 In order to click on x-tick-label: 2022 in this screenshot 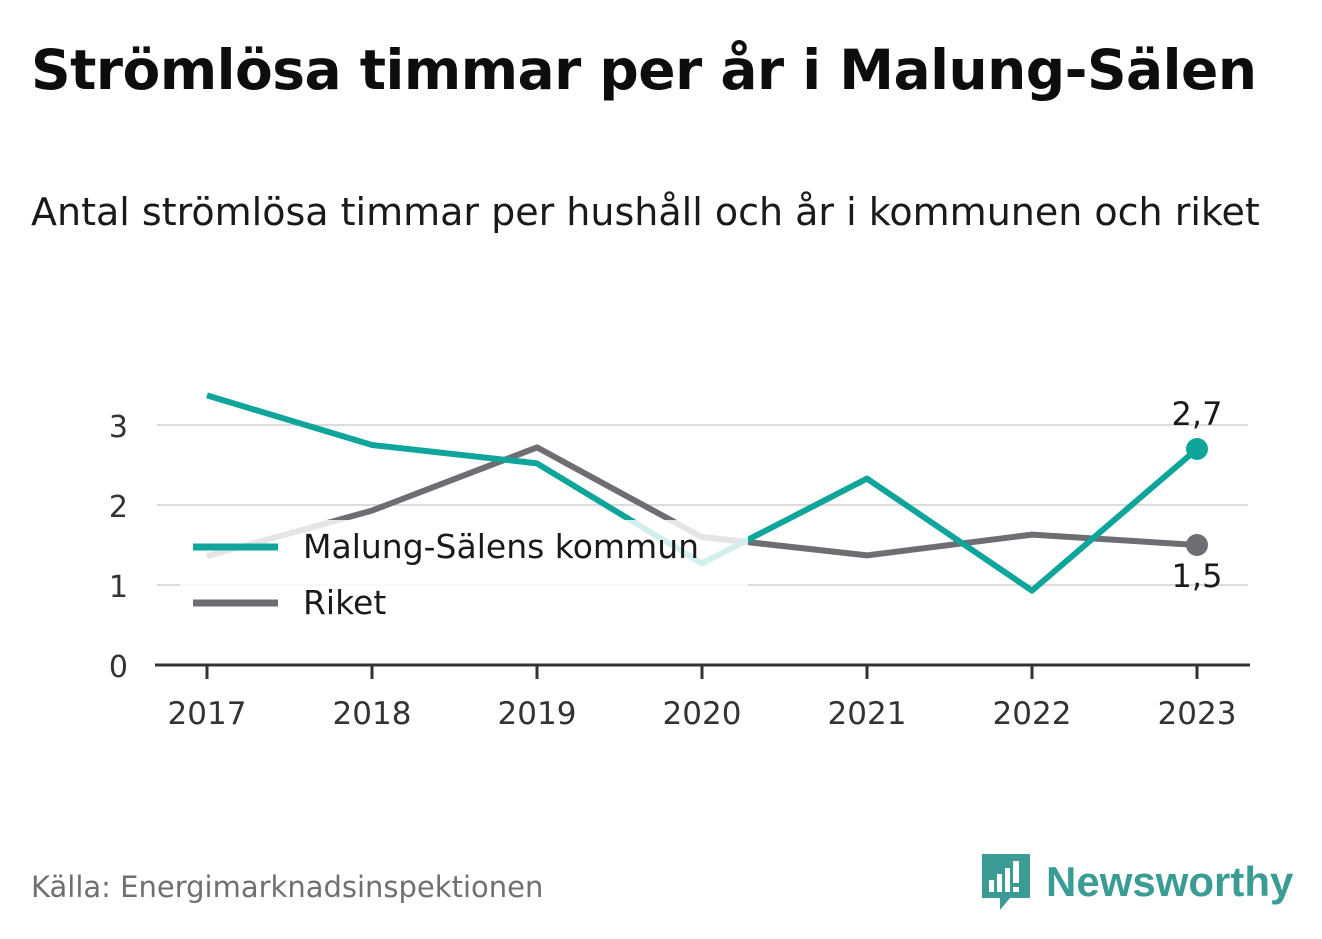, I will do `click(1032, 714)`.